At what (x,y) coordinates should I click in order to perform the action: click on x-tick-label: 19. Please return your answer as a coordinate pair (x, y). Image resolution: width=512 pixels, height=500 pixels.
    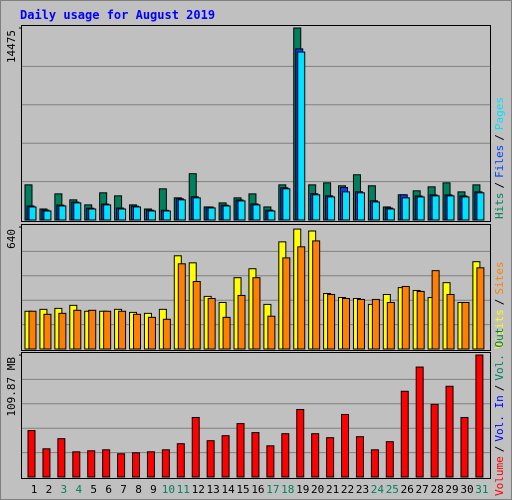
    Looking at the image, I should click on (302, 489).